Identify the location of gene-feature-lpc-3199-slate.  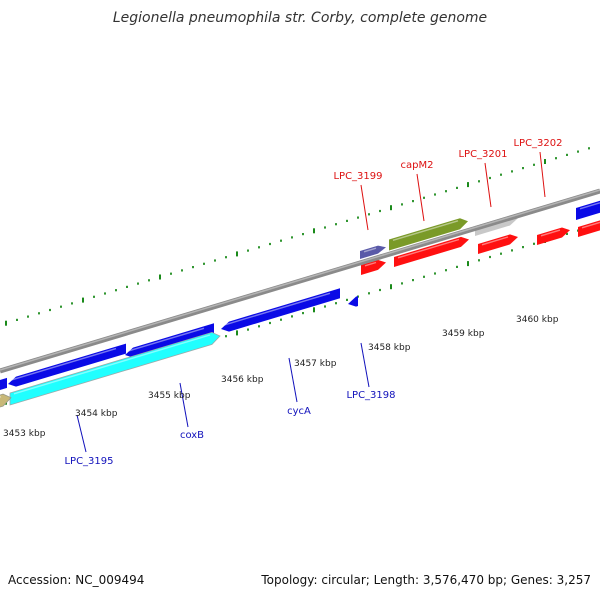
(373, 252).